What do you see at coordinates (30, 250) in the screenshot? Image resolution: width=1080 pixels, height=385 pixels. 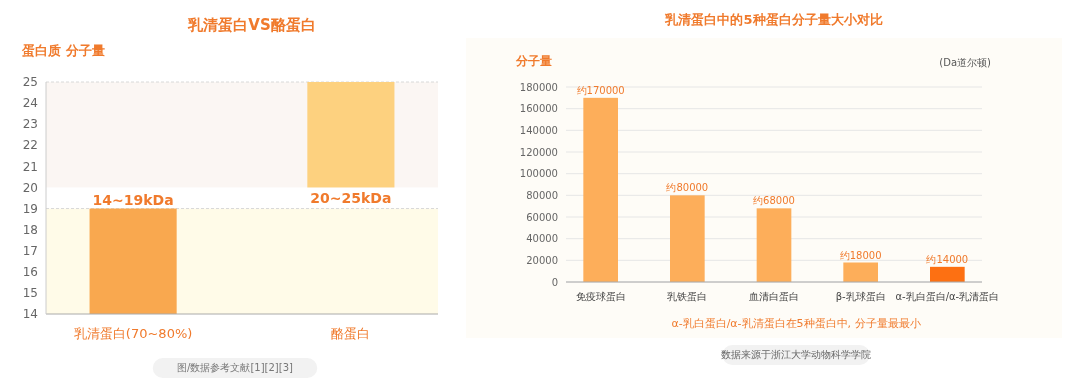 I see `y-tick-label: 17` at bounding box center [30, 250].